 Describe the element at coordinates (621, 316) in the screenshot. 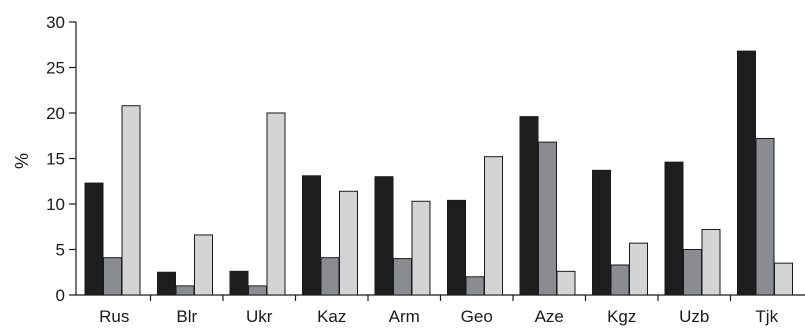

I see `x-category-label: Kgz` at that location.